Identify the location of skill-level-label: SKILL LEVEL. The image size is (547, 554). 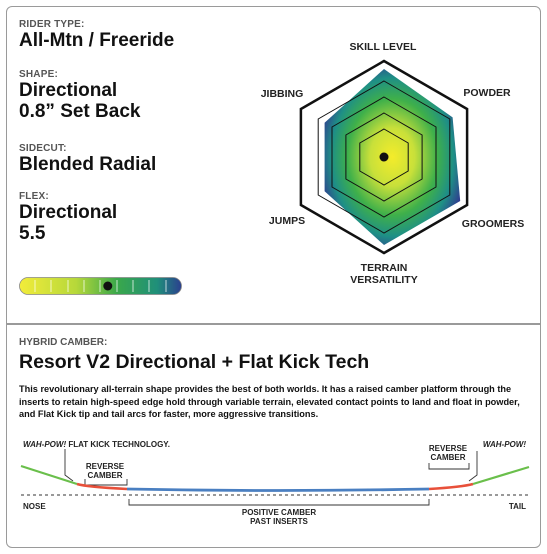
(383, 47).